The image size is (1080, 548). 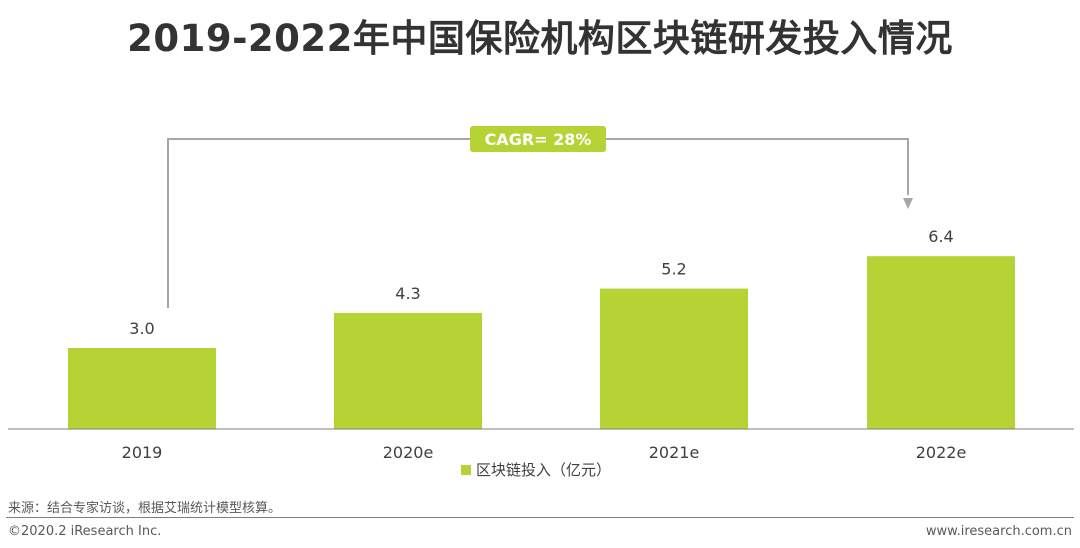 I want to click on data-label-2021e: 5.2, so click(x=673, y=269).